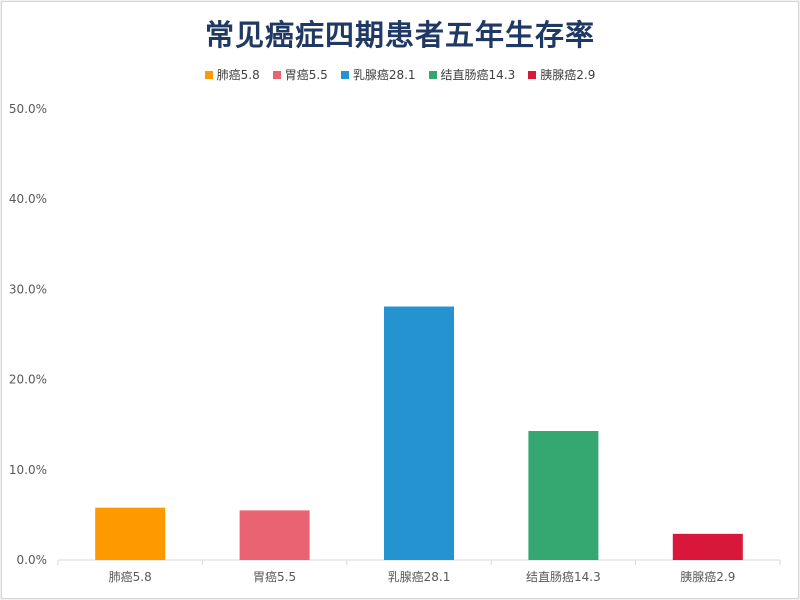 The width and height of the screenshot is (800, 600). What do you see at coordinates (238, 75) in the screenshot?
I see `legend-label: 肺癌5.8` at bounding box center [238, 75].